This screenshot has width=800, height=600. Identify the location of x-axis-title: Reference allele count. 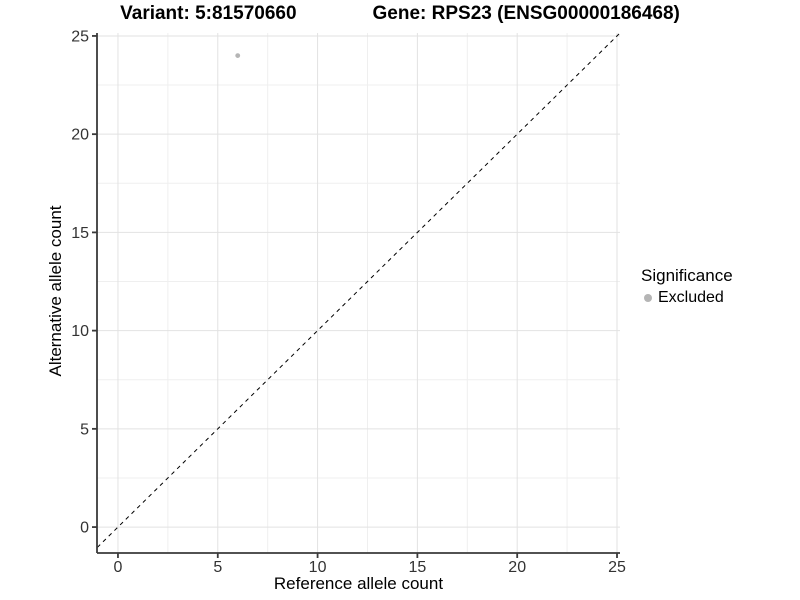
(358, 583).